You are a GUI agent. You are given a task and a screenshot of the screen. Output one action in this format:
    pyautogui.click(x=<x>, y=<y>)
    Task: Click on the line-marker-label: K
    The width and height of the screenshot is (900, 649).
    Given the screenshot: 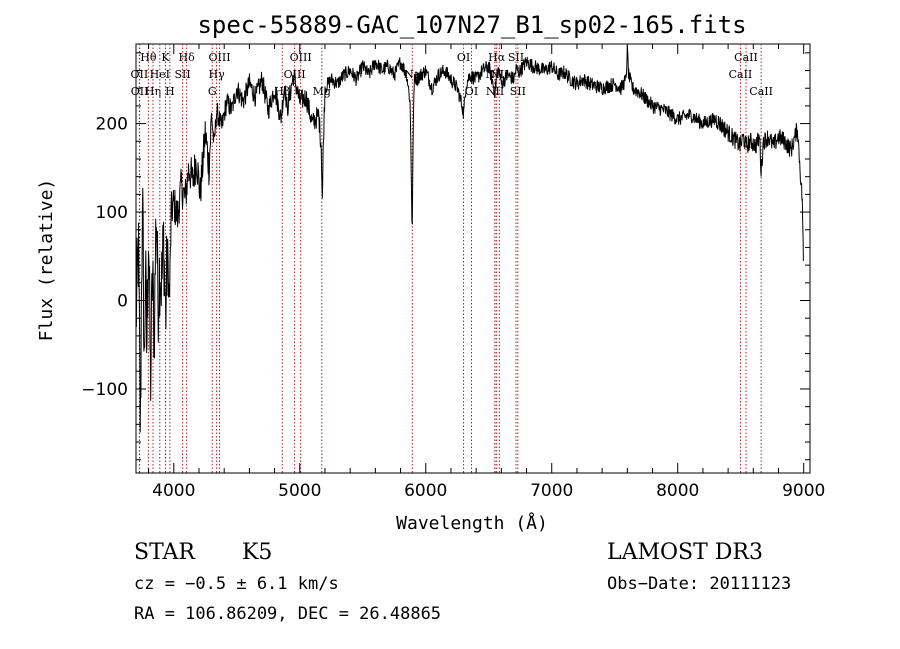 What is the action you would take?
    pyautogui.click(x=165, y=57)
    